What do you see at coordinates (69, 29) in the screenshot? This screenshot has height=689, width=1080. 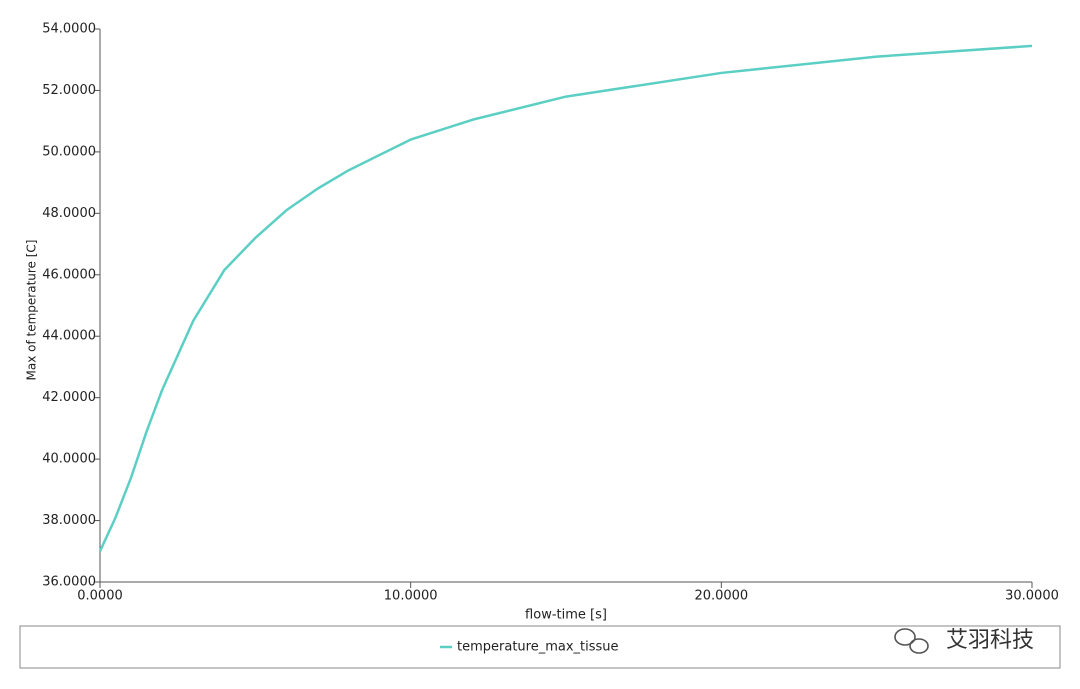 I see `y-tick-label: 54.0000` at bounding box center [69, 29].